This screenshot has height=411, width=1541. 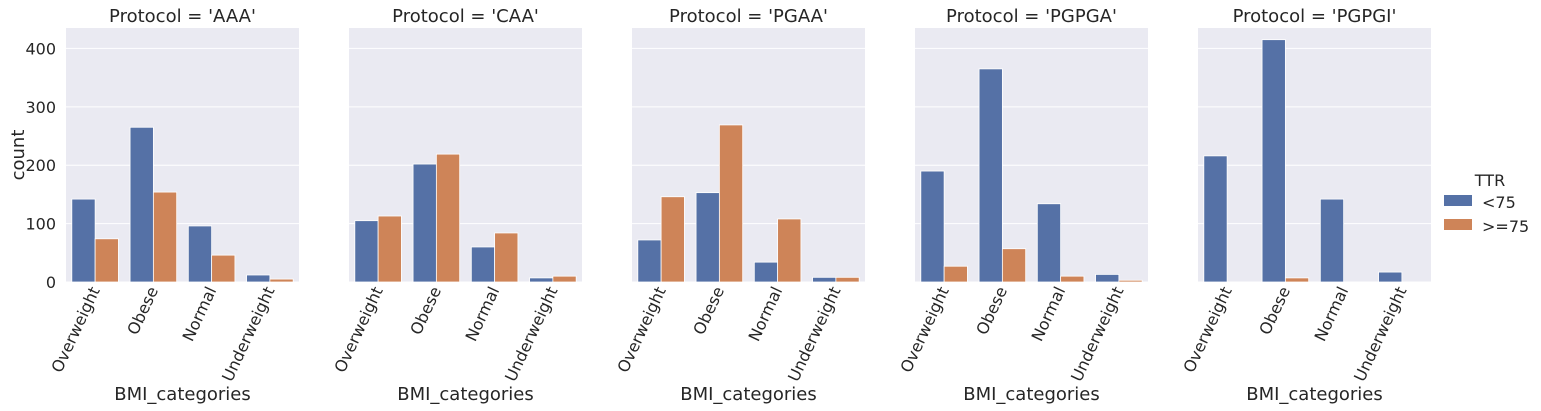 What do you see at coordinates (1499, 202) in the screenshot?
I see `legend-entry: <75` at bounding box center [1499, 202].